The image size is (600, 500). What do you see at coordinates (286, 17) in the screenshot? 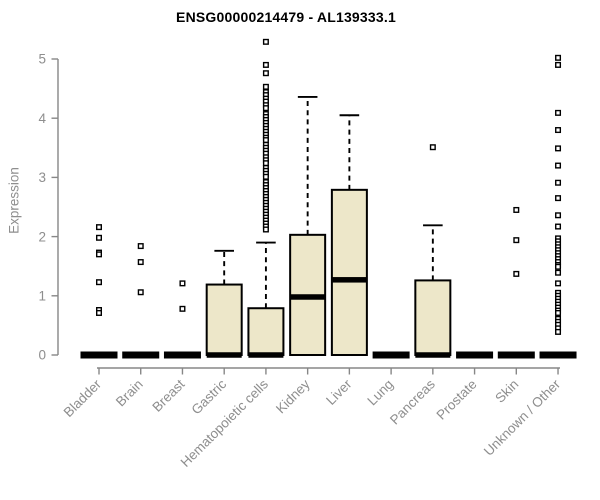
I see `chart-title: ENSG00000214479 - AL139333.1` at bounding box center [286, 17].